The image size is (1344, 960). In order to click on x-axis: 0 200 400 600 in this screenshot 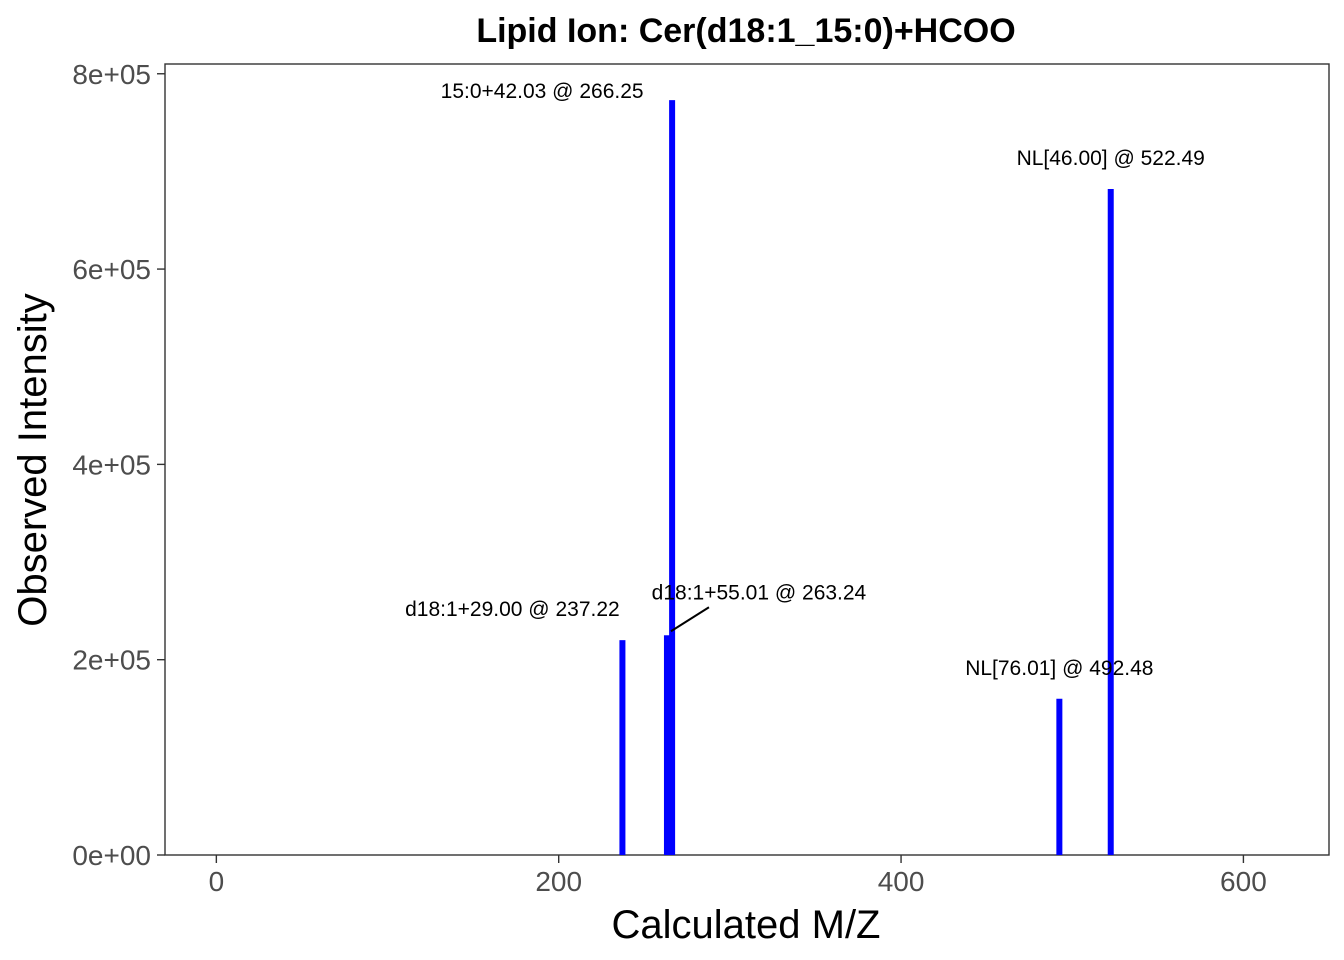, I will do `click(738, 876)`.